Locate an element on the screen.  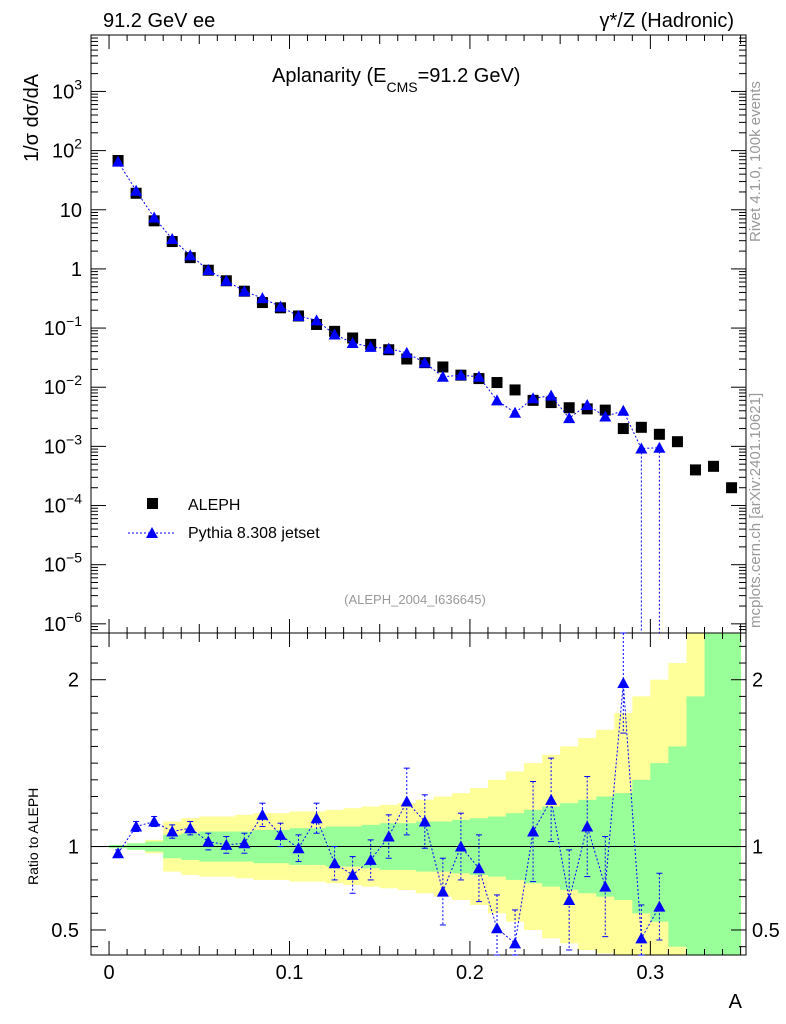
y-tick-label: 10⁻³ is located at coordinates (63, 444).